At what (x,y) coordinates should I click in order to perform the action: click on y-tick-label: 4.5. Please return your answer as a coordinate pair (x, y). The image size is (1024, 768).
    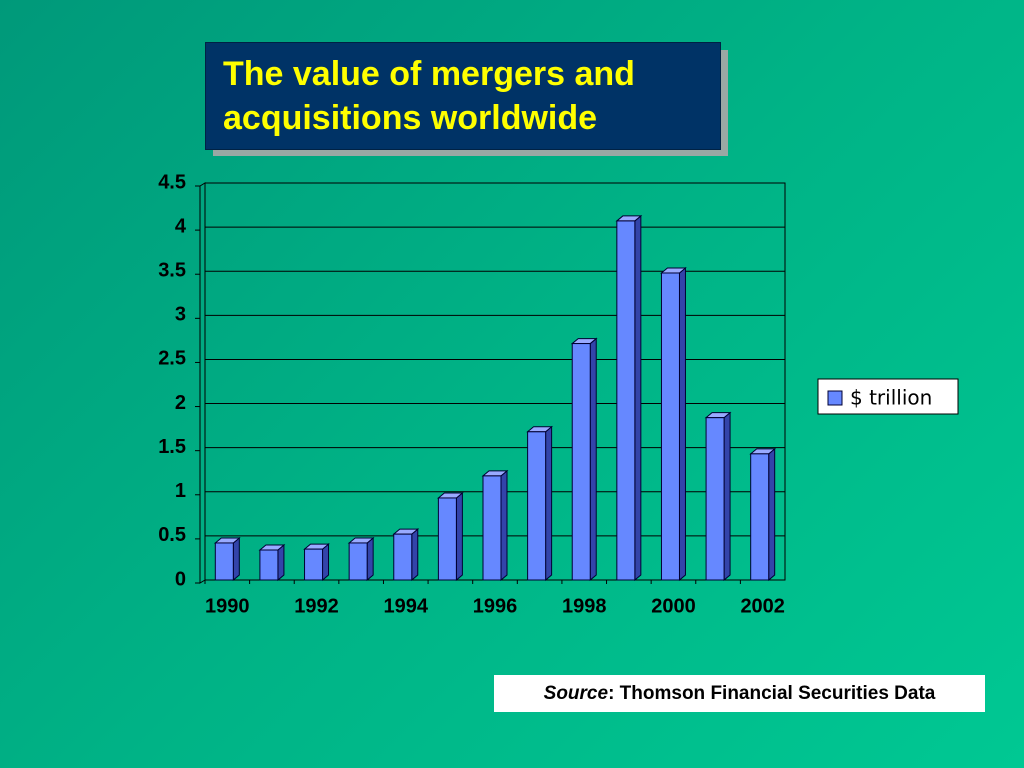
    Looking at the image, I should click on (172, 182).